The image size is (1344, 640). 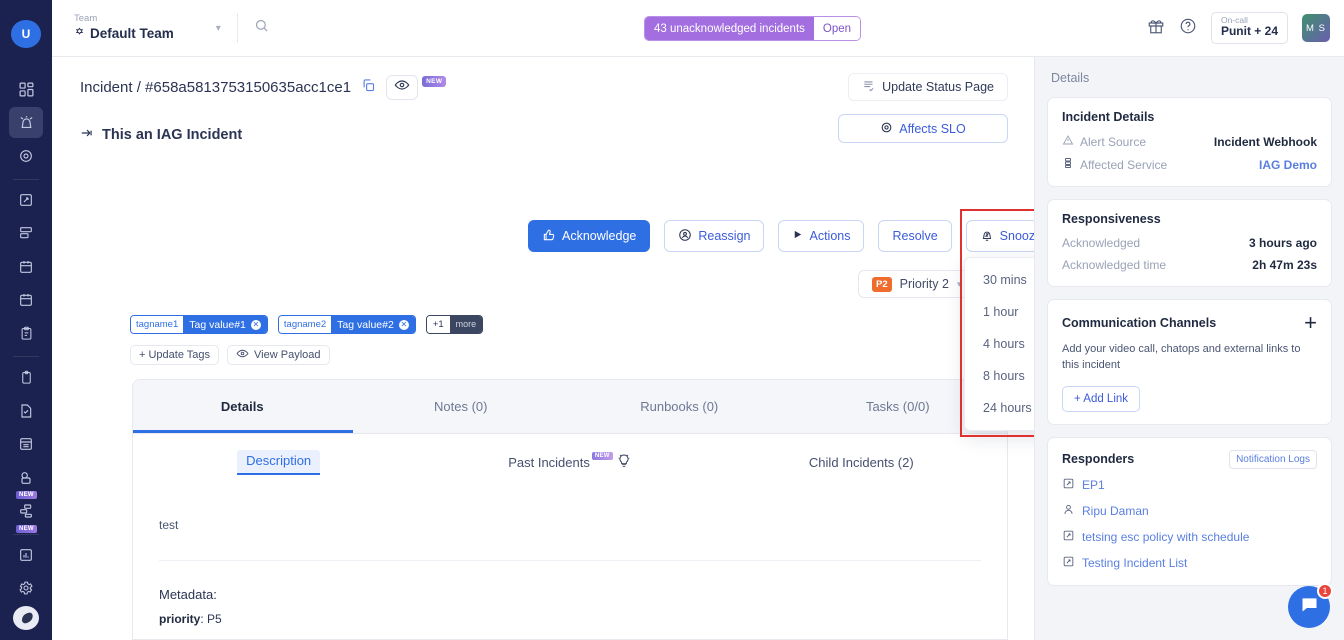 What do you see at coordinates (79, 34) in the screenshot?
I see `team-badge-icon` at bounding box center [79, 34].